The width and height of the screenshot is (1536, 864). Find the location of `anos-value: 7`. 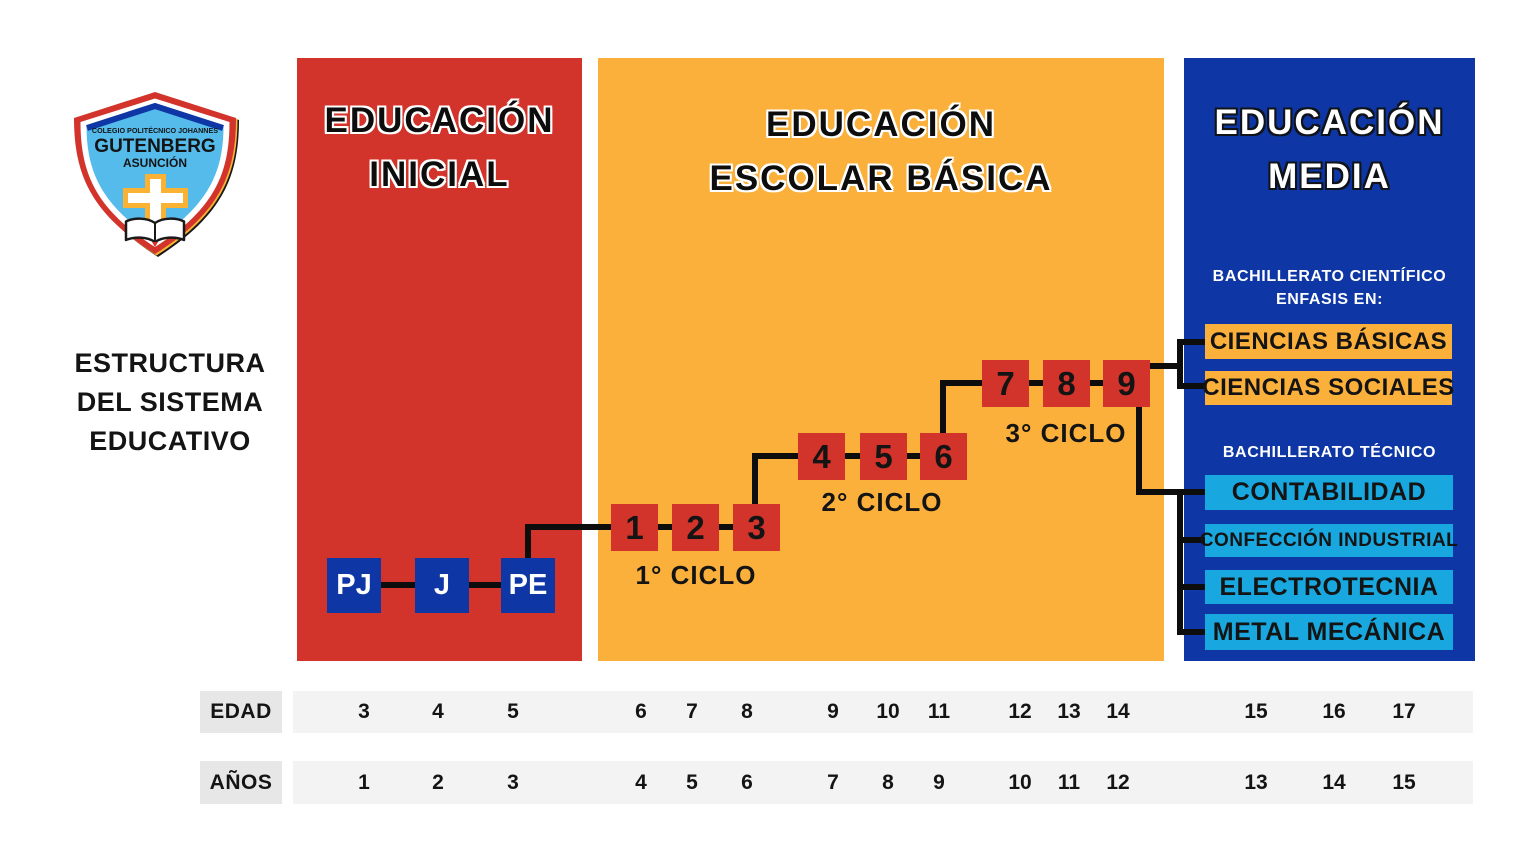

anos-value: 7 is located at coordinates (833, 782).